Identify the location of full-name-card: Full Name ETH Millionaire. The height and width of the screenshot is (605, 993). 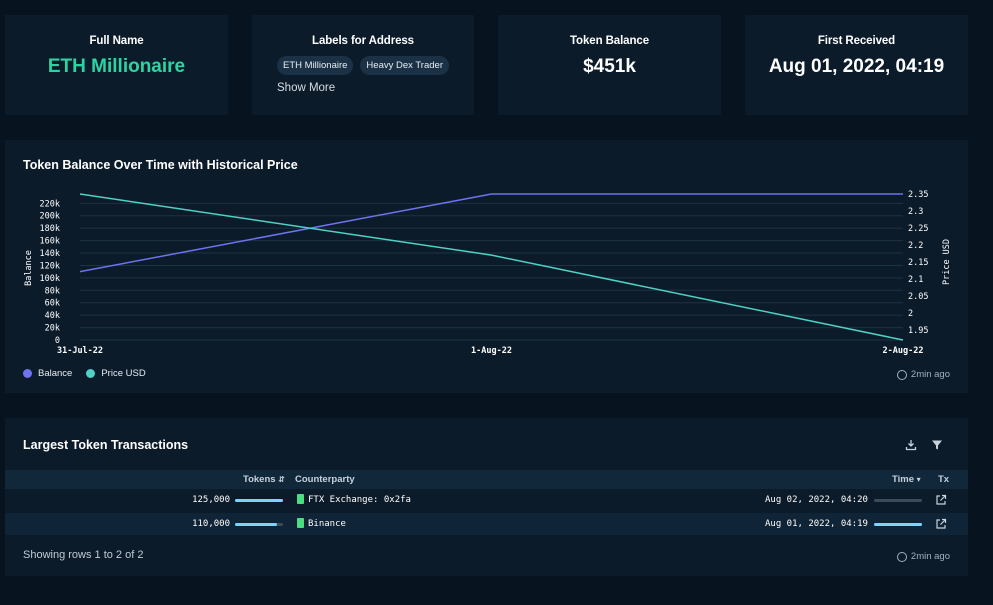
(116, 65).